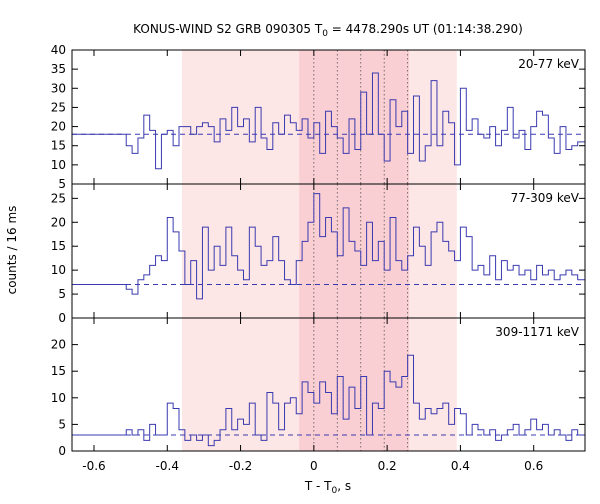  What do you see at coordinates (335, 491) in the screenshot?
I see `xlabel-subscript: 0` at bounding box center [335, 491].